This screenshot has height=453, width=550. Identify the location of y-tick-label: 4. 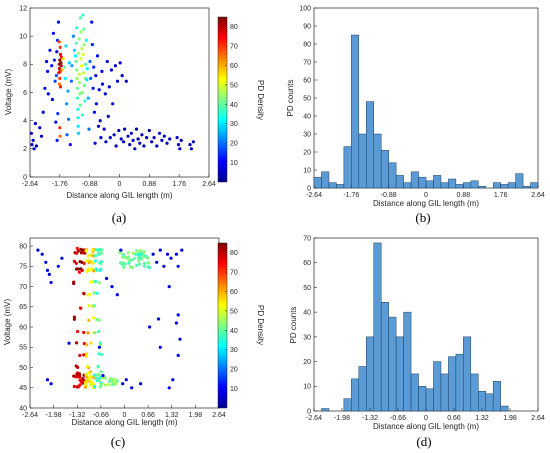
(25, 121).